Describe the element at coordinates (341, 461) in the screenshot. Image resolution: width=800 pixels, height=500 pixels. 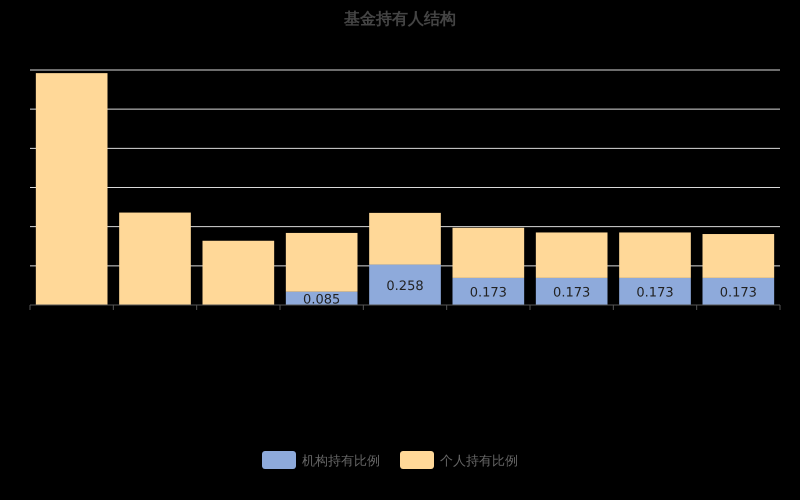
I see `legend-label: 机构持有比例` at that location.